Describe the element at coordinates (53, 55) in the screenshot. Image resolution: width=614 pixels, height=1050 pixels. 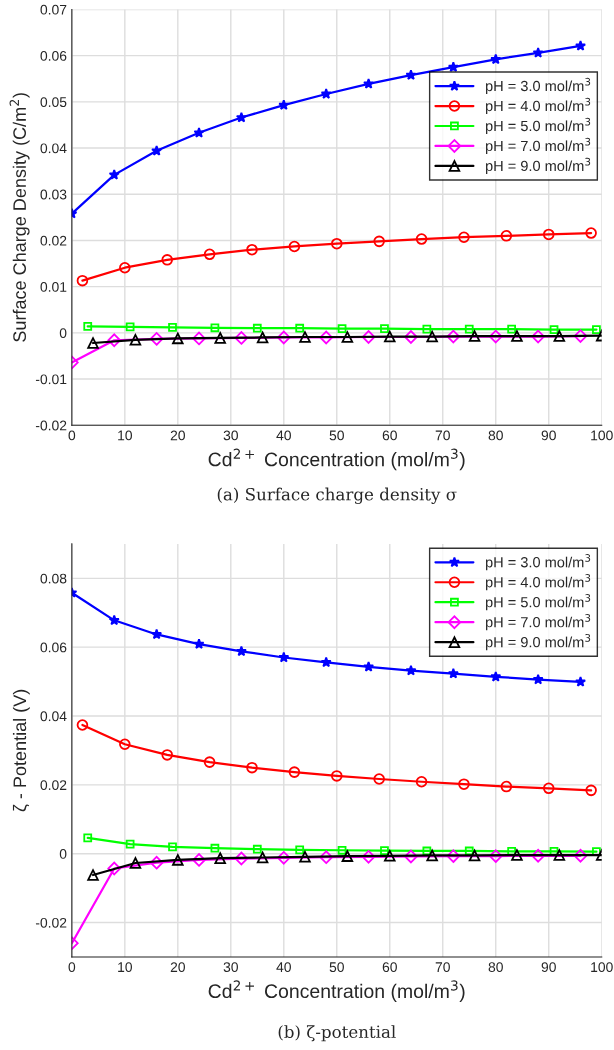
I see `y-tick-label: 0.06` at that location.